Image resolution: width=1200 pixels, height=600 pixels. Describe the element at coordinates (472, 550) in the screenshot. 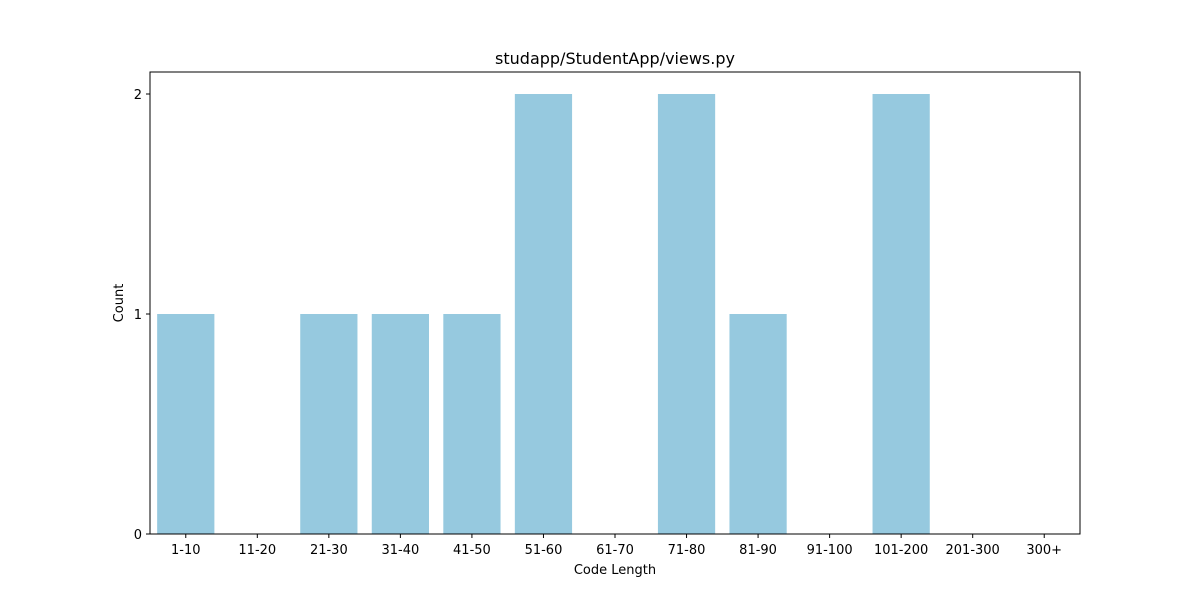

I see `x-tick-label: 41-50` at that location.